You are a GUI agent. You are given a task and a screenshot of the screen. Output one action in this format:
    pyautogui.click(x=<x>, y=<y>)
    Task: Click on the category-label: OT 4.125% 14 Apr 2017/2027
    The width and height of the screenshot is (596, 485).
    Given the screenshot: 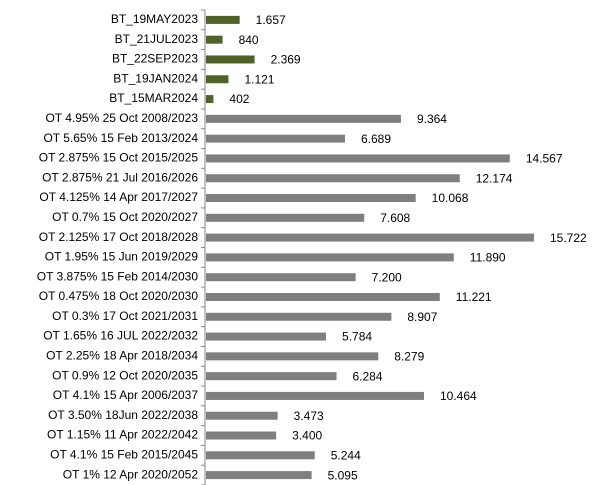 What is the action you would take?
    pyautogui.click(x=118, y=197)
    